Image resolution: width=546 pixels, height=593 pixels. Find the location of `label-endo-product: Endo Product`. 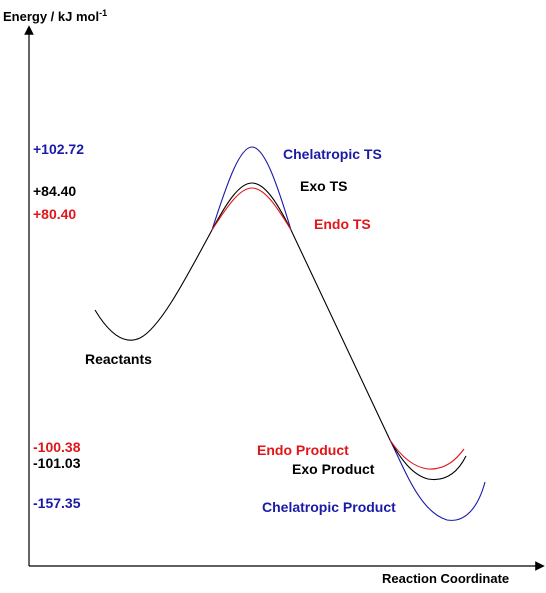

label-endo-product: Endo Product is located at coordinates (303, 450).